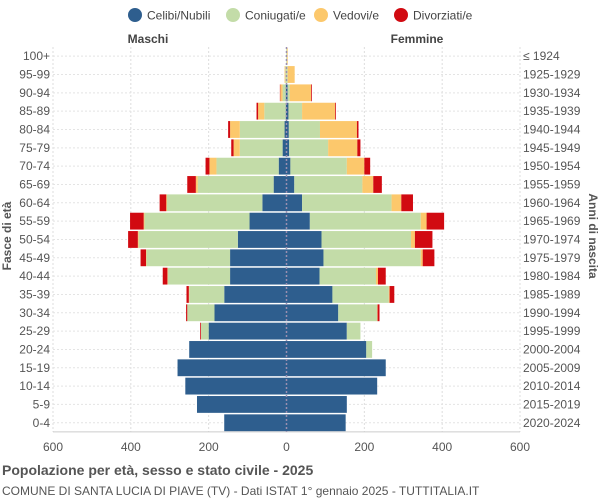  What do you see at coordinates (178, 16) in the screenshot?
I see `legend-label-celibi-nubili: Celibi/Nubili` at bounding box center [178, 16].